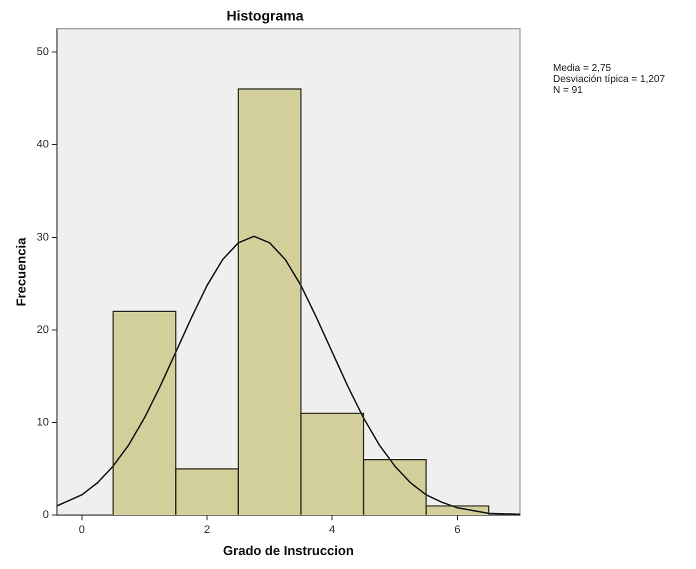 The image size is (696, 569). I want to click on y-tick-label: 20, so click(42, 330).